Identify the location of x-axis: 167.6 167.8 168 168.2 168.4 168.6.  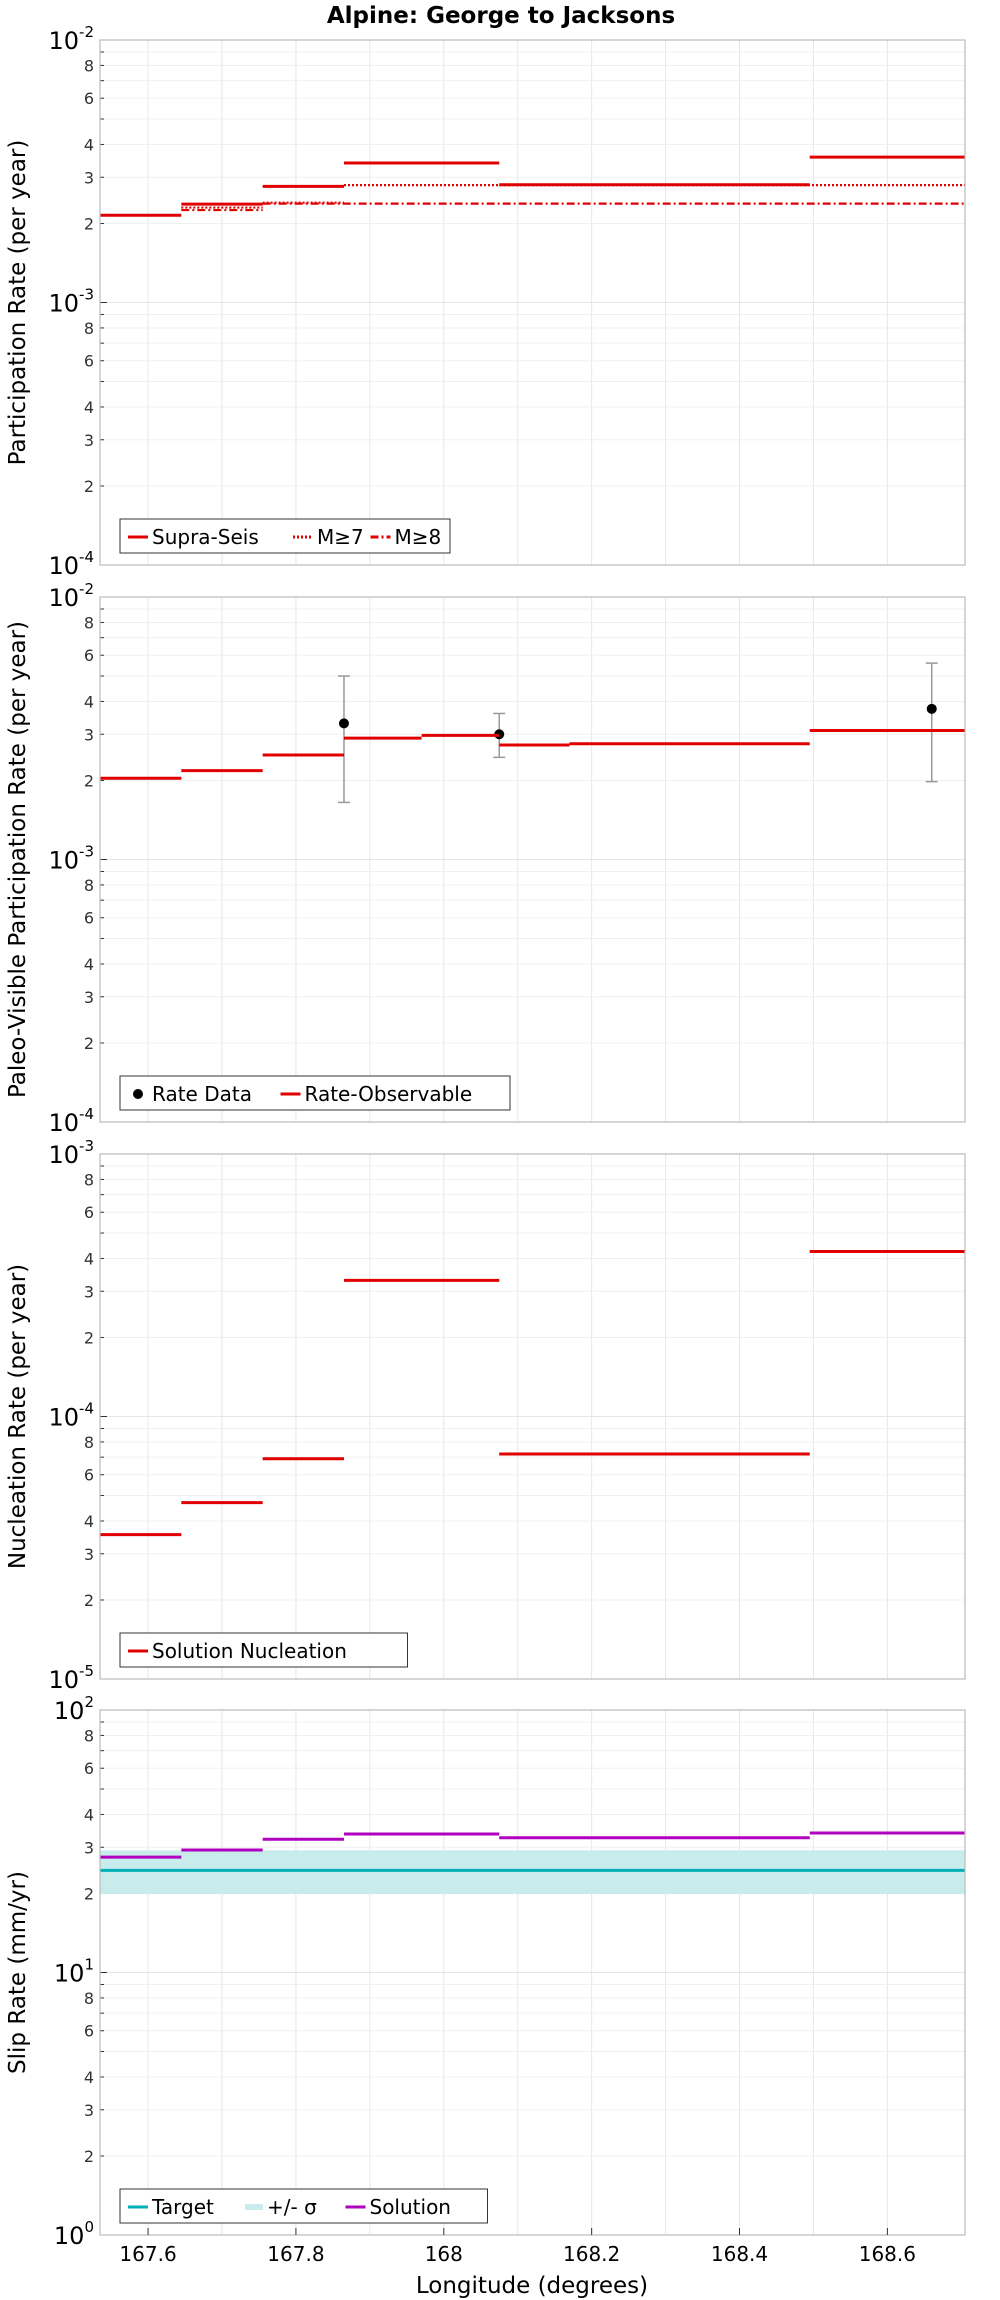
(517, 2247).